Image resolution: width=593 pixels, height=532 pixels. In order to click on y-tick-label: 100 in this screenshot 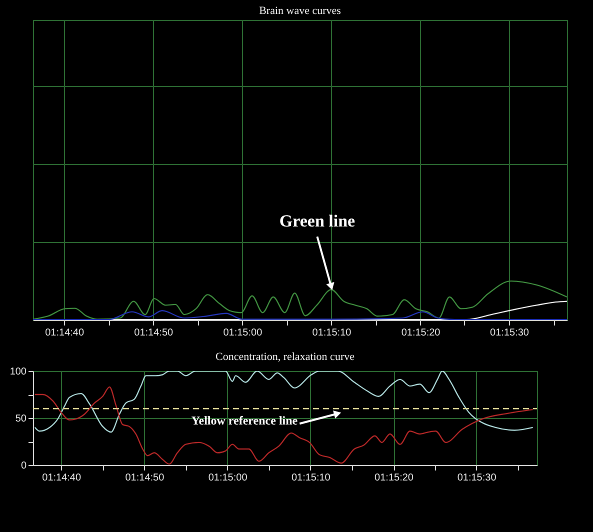, I will do `click(18, 372)`.